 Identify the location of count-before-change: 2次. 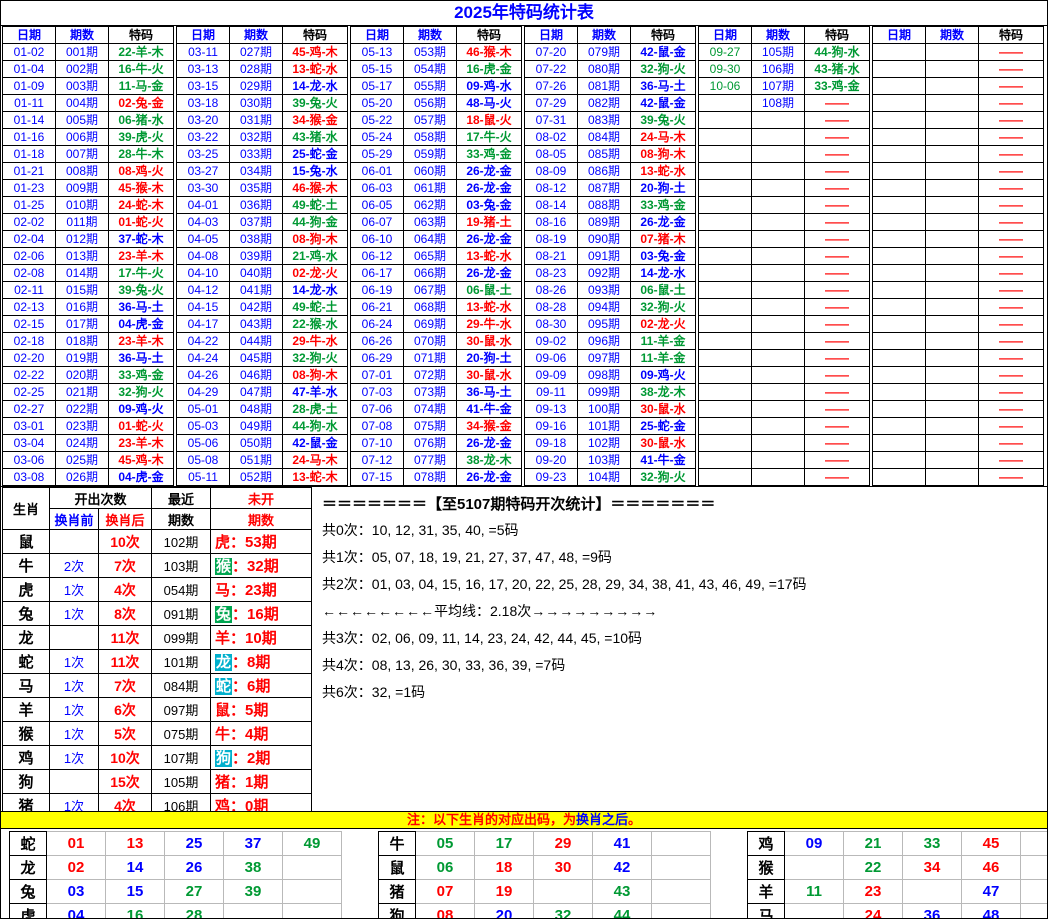
(74, 565).